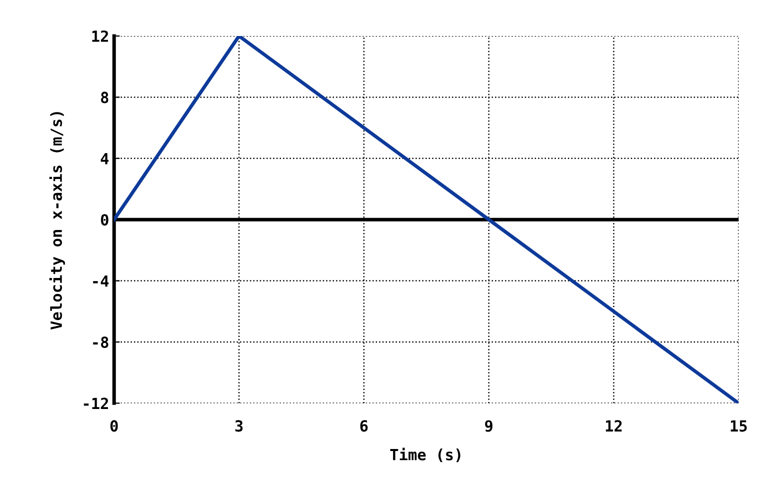 The width and height of the screenshot is (771, 480). Describe the element at coordinates (57, 221) in the screenshot. I see `y-axis-title: Velocity on x-axis (m/s)` at that location.